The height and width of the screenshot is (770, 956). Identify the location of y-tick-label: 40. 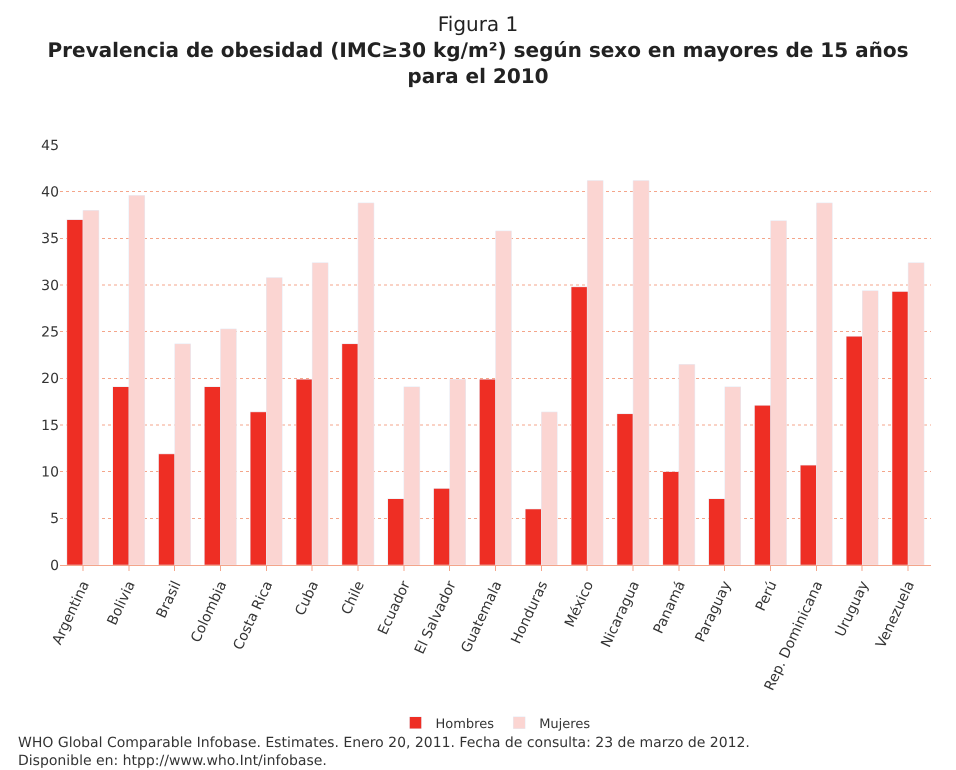
(50, 192).